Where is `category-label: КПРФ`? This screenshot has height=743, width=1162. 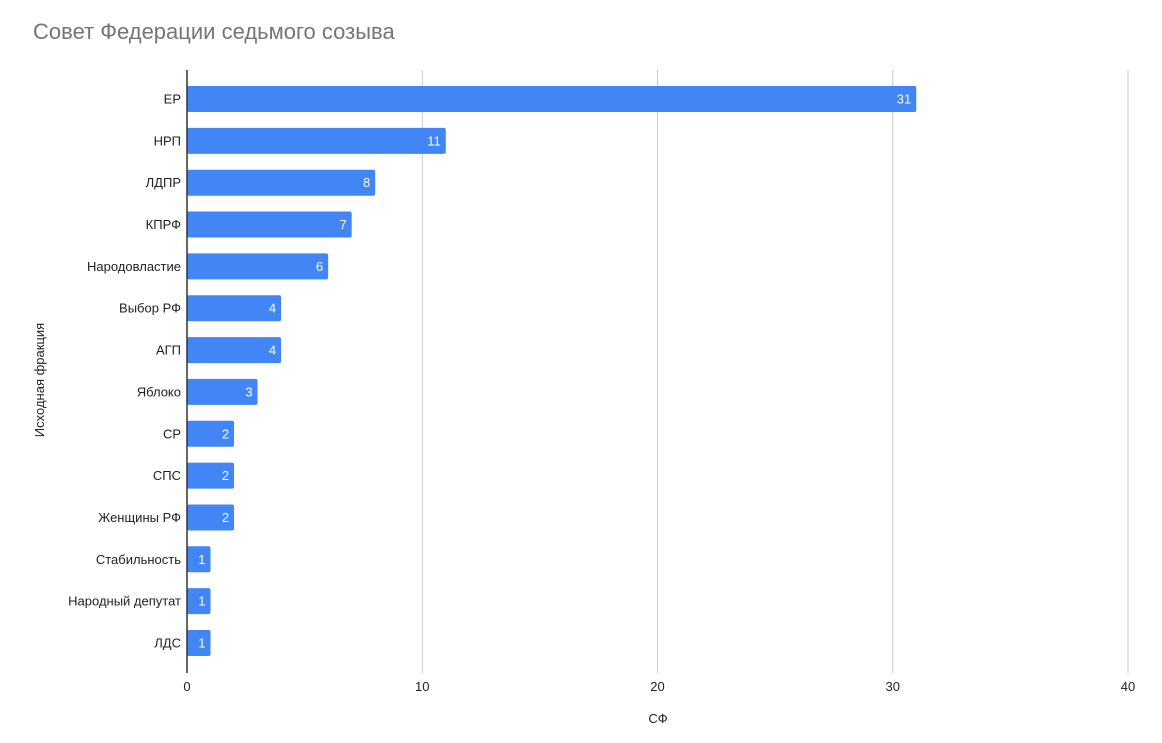 category-label: КПРФ is located at coordinates (163, 224).